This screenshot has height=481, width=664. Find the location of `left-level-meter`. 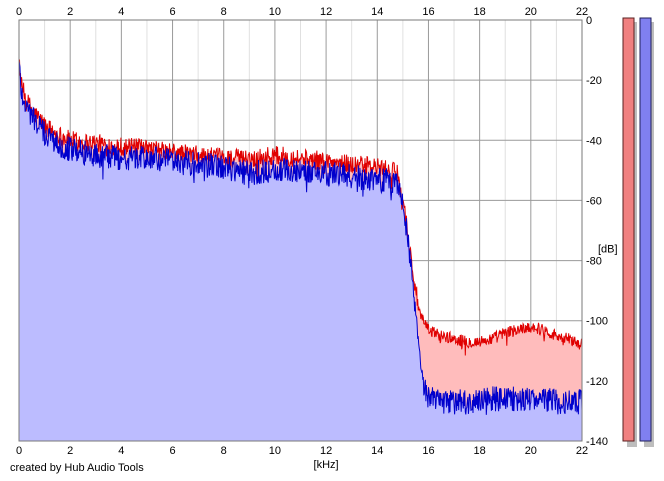

left-level-meter is located at coordinates (628, 229).